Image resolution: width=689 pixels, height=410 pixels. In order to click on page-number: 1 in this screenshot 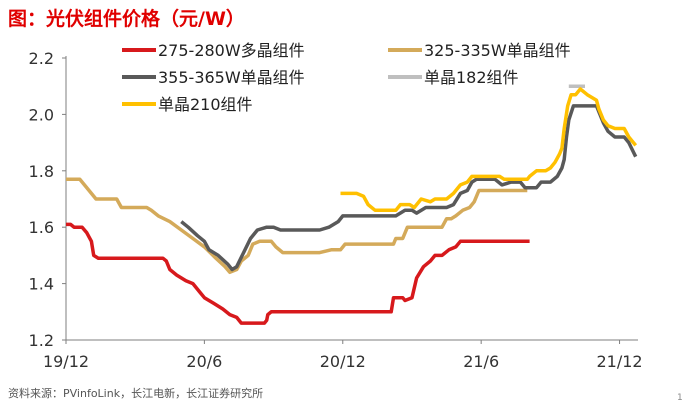, I will do `click(680, 398)`.